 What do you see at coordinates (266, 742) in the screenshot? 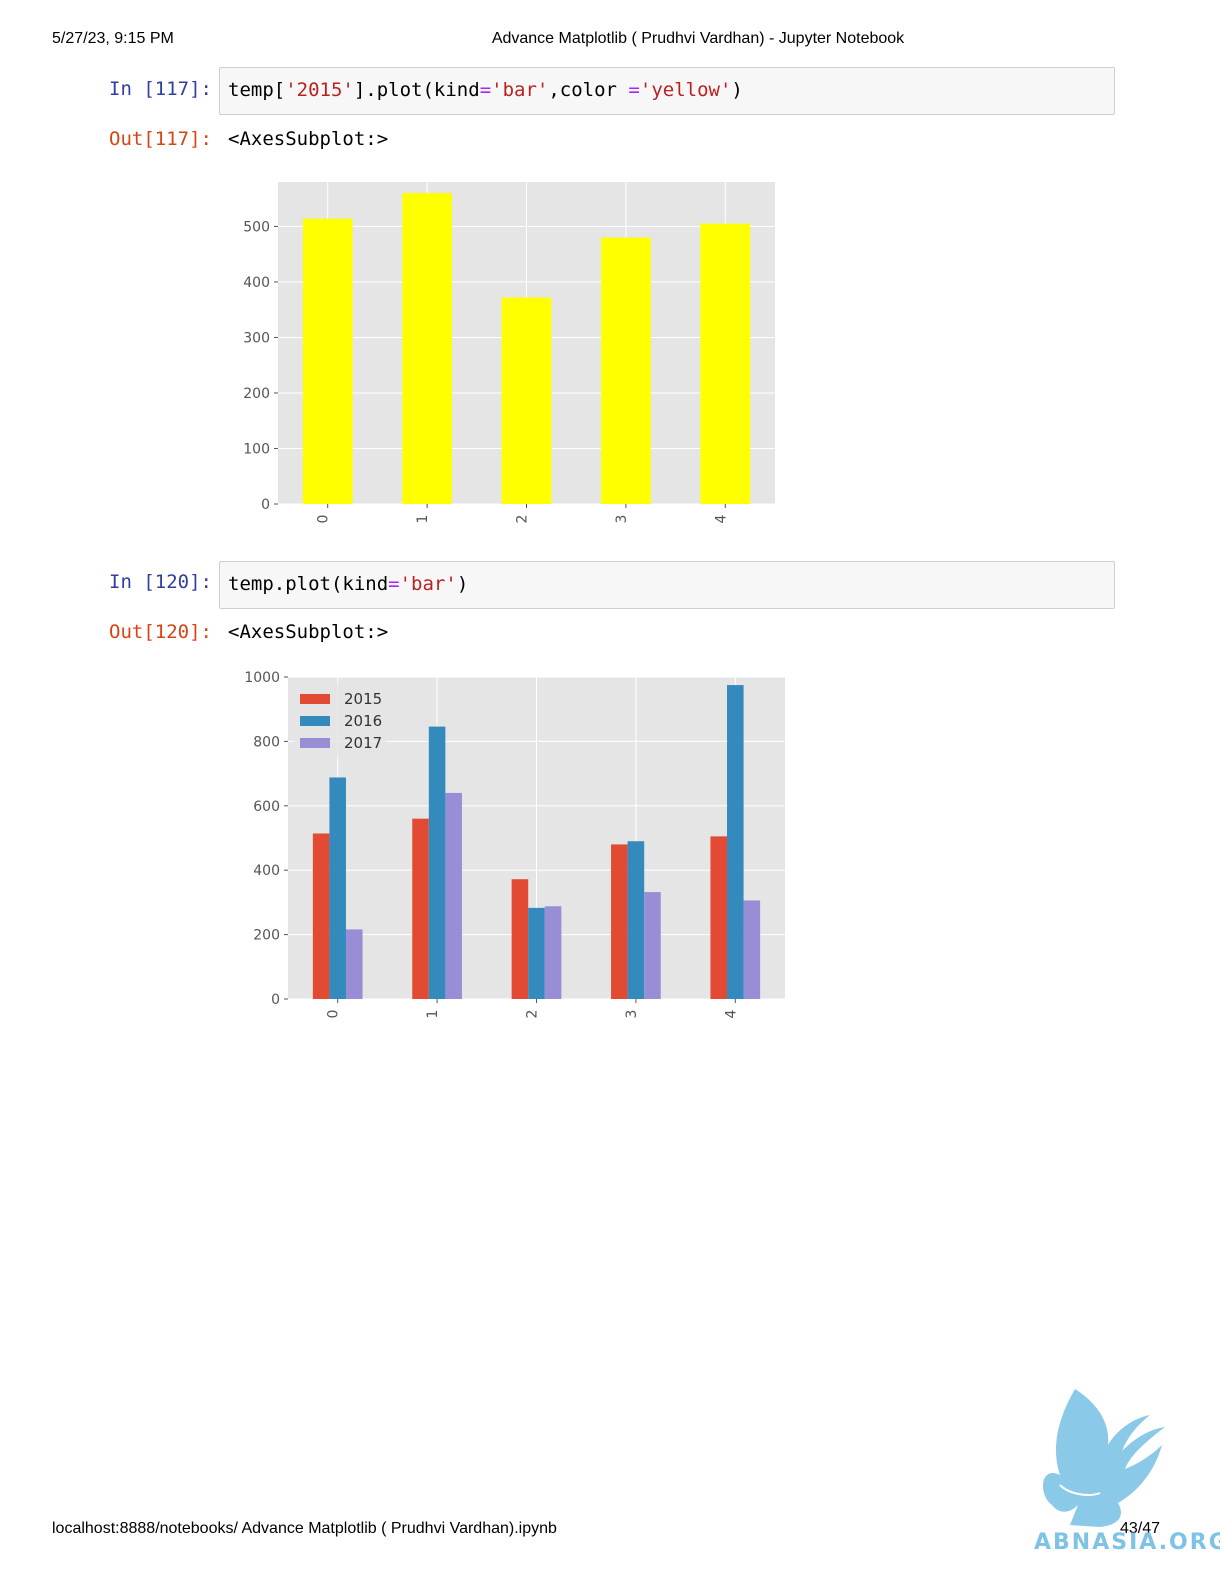
I see `y-tick-label: 800` at bounding box center [266, 742].